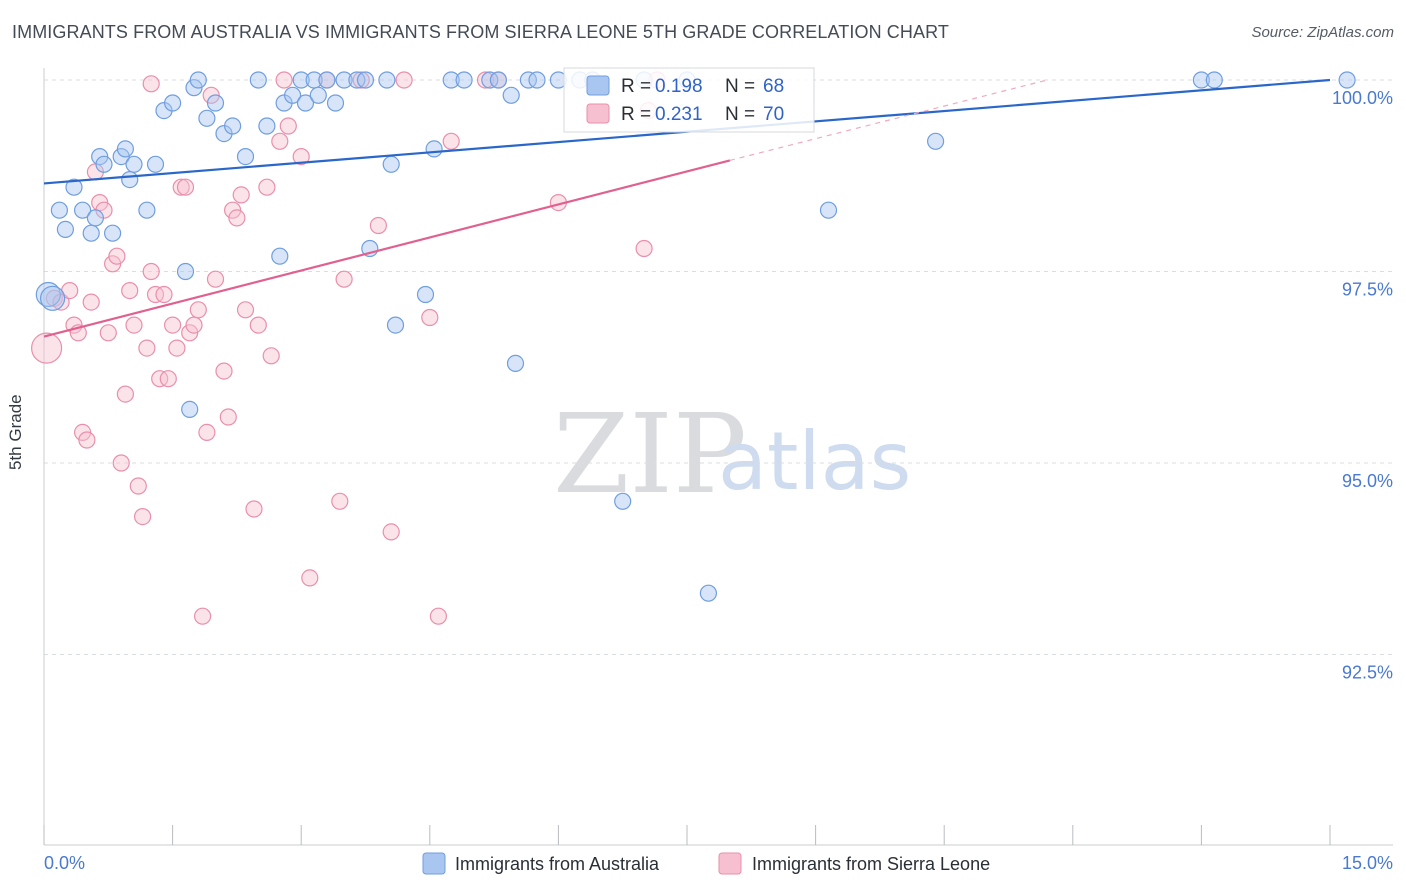 This screenshot has height=892, width=1406. Describe the element at coordinates (740, 114) in the screenshot. I see `stats-n-label-sierra-leone: N =` at that location.